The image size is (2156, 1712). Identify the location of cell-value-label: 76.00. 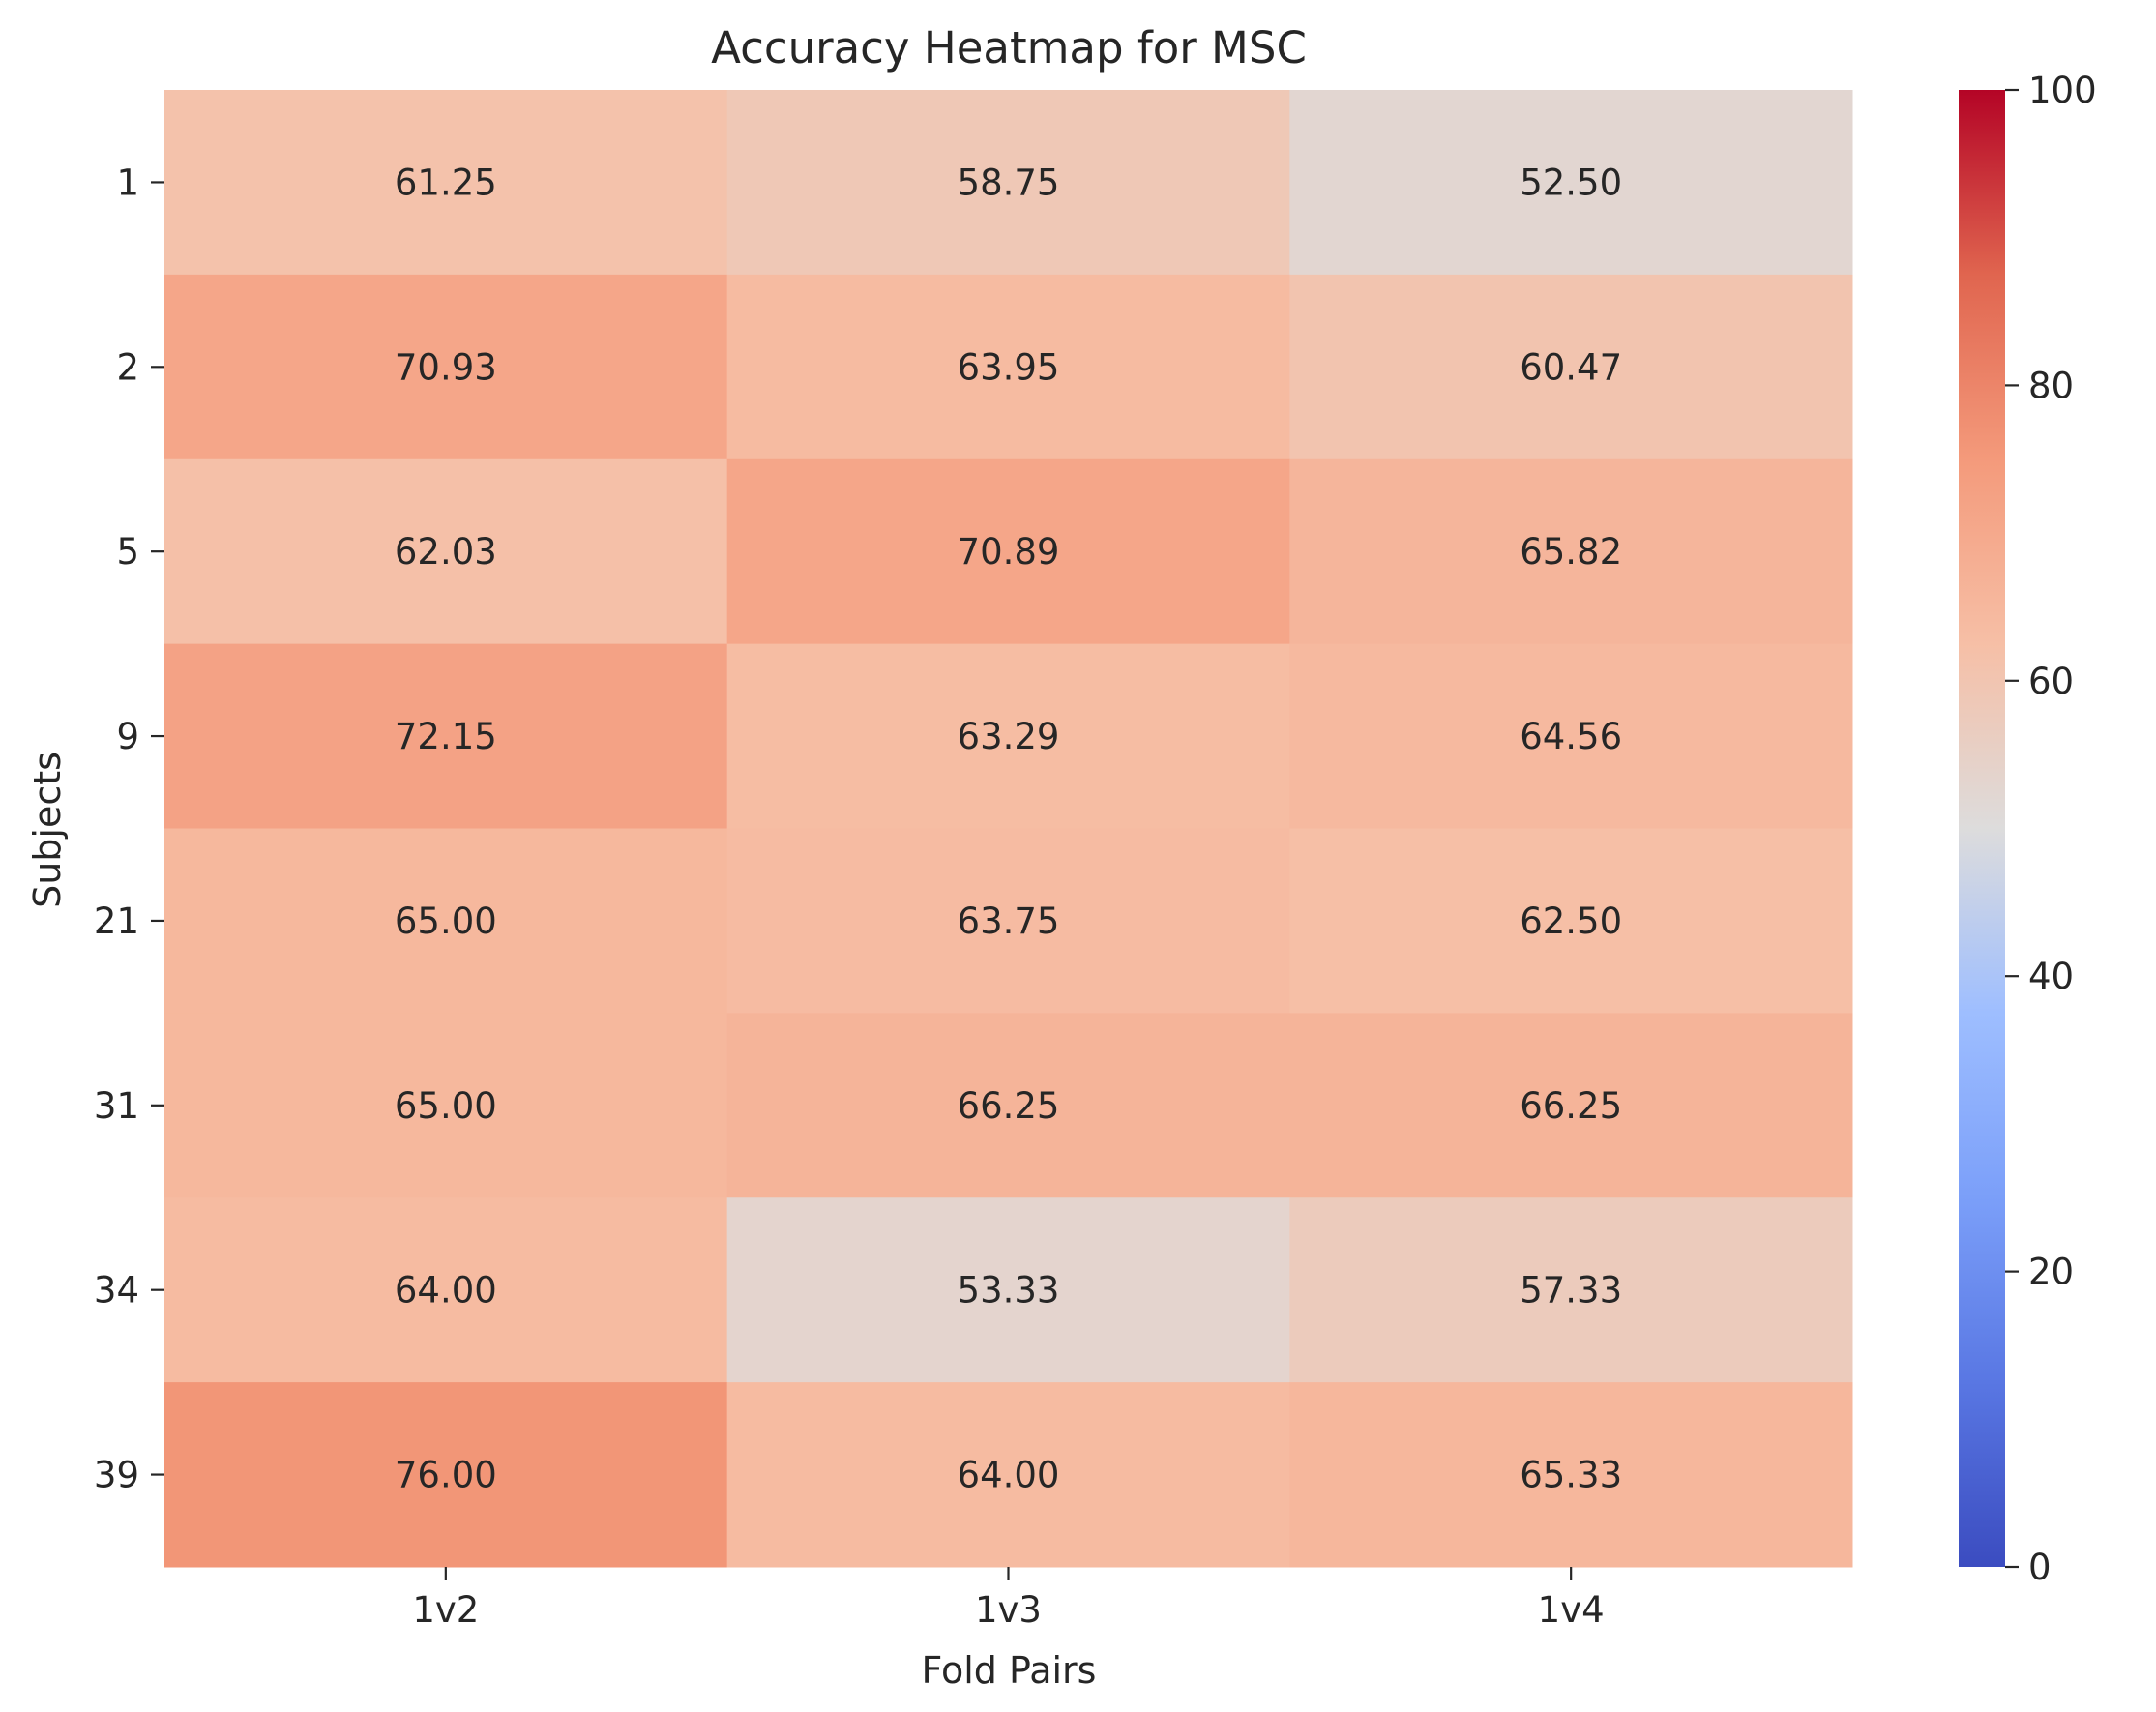
(446, 1475).